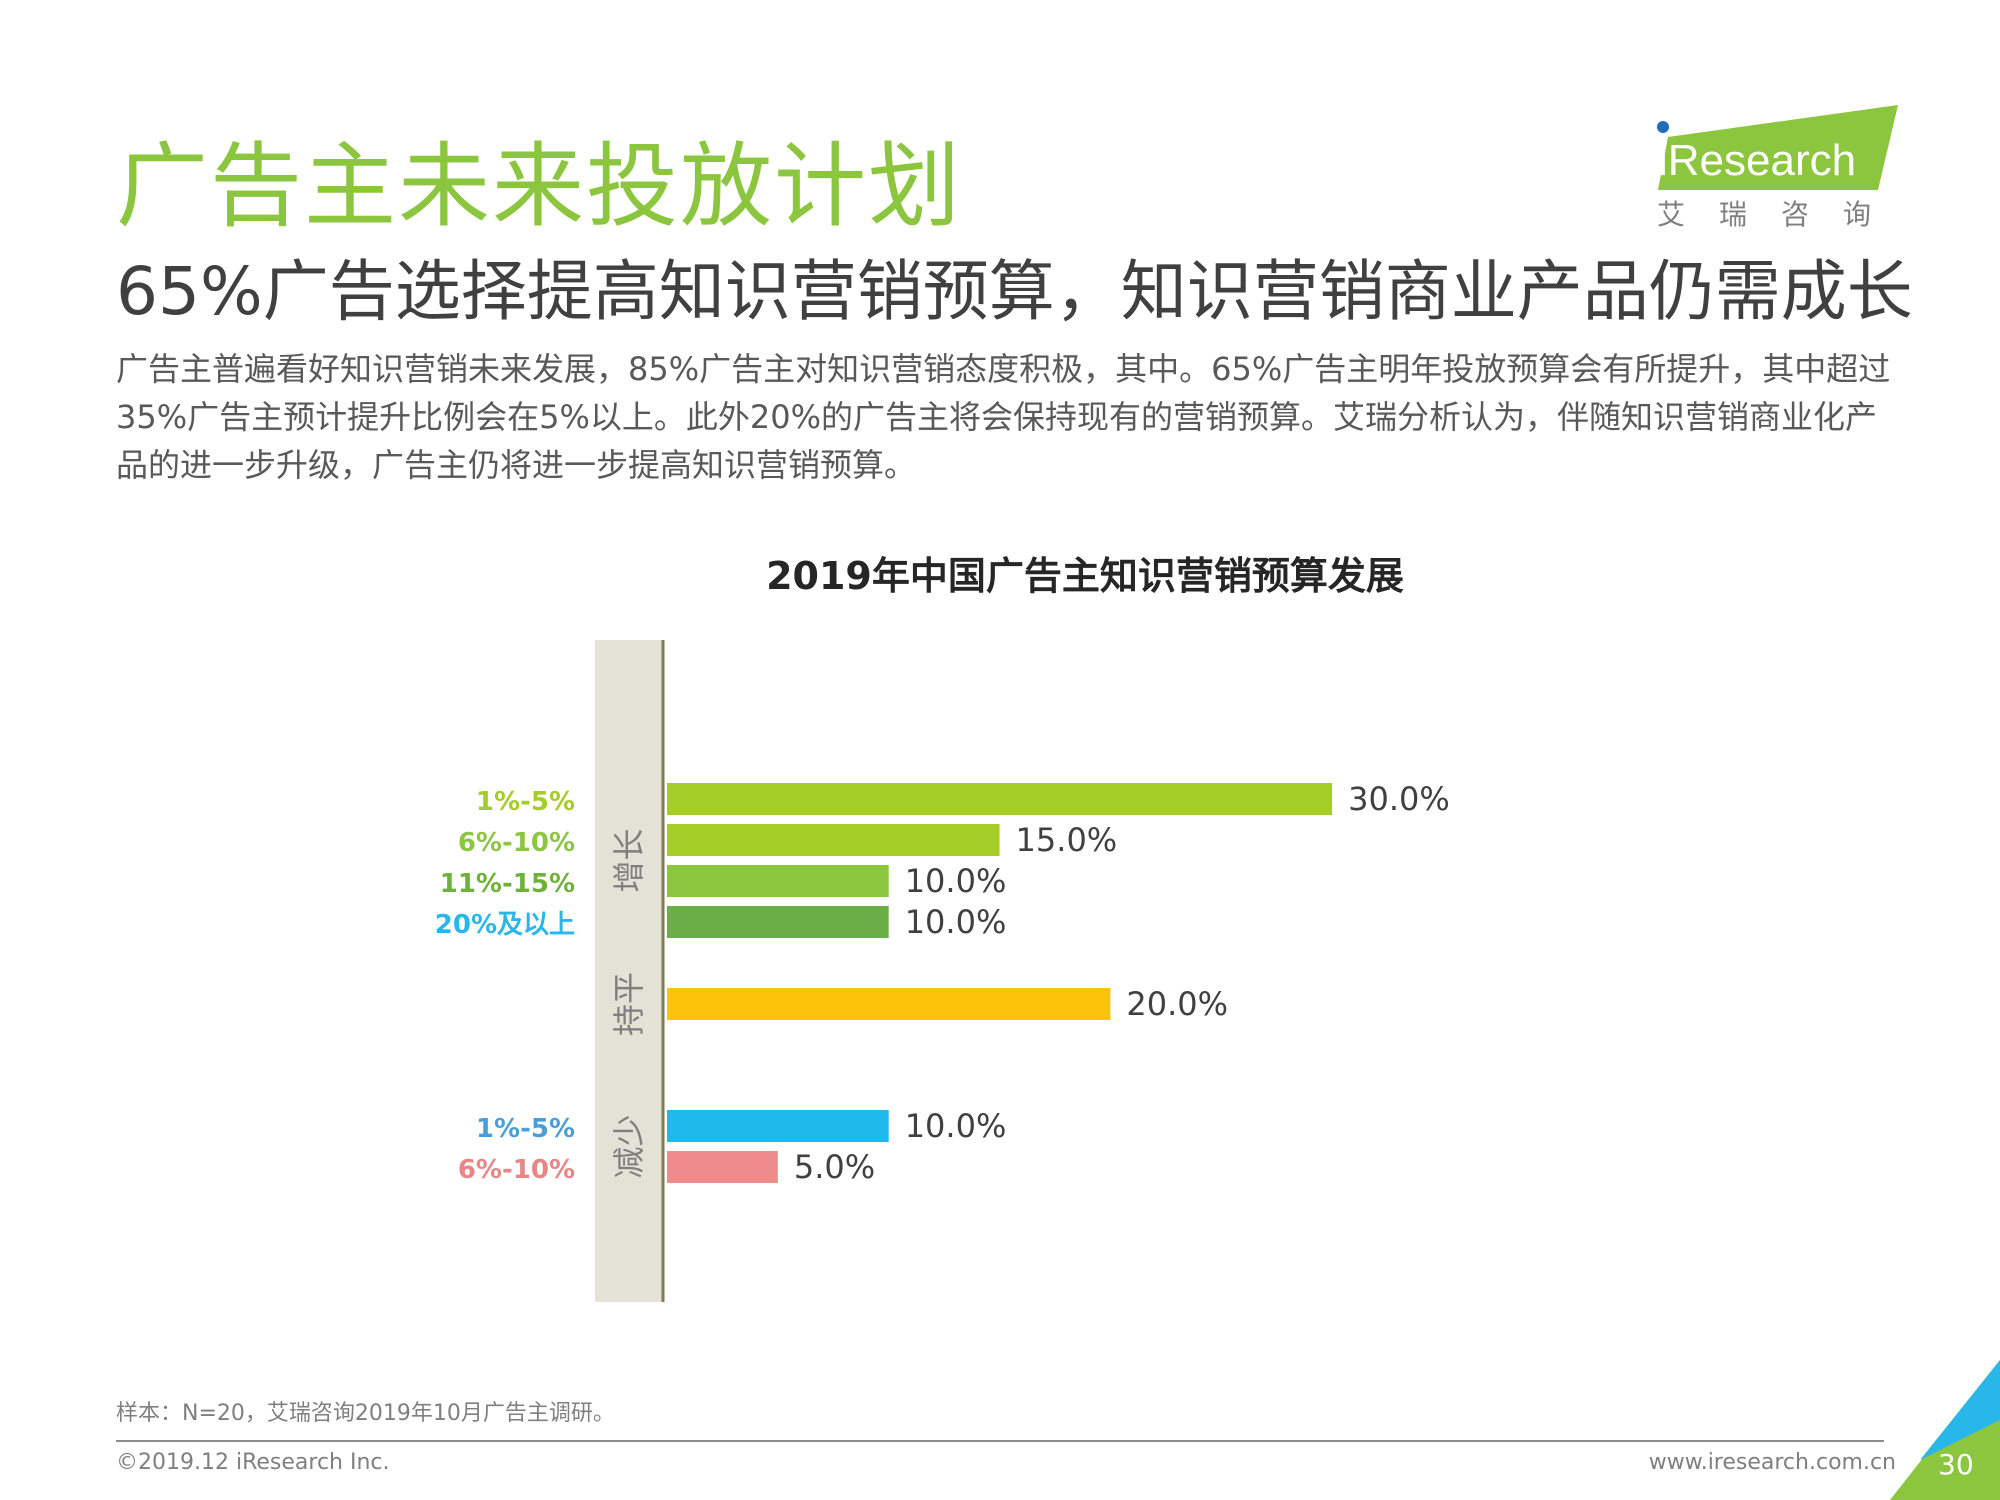  I want to click on page-title: 广告主未来投放计划, so click(539, 186).